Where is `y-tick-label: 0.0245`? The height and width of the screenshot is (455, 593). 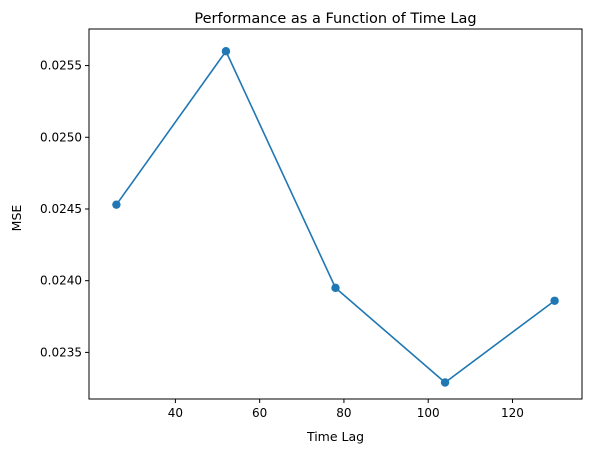
y-tick-label: 0.0245 is located at coordinates (61, 209).